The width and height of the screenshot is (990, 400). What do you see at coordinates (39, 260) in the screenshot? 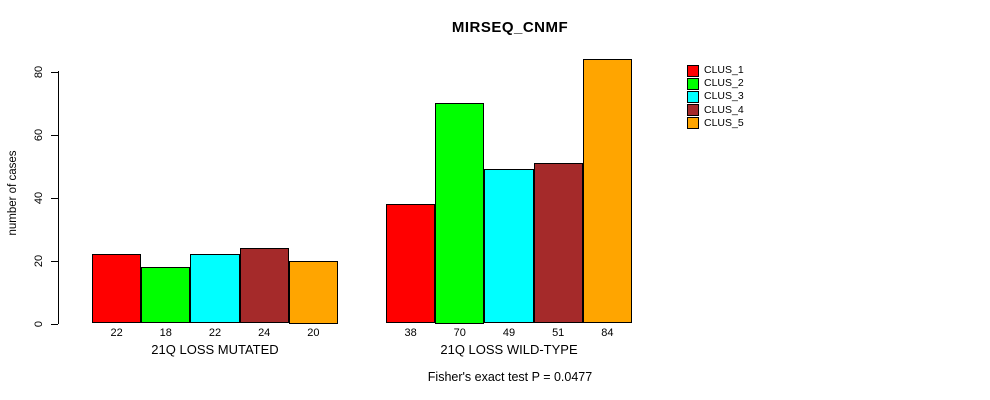
I see `y-tick-label: 20` at bounding box center [39, 260].